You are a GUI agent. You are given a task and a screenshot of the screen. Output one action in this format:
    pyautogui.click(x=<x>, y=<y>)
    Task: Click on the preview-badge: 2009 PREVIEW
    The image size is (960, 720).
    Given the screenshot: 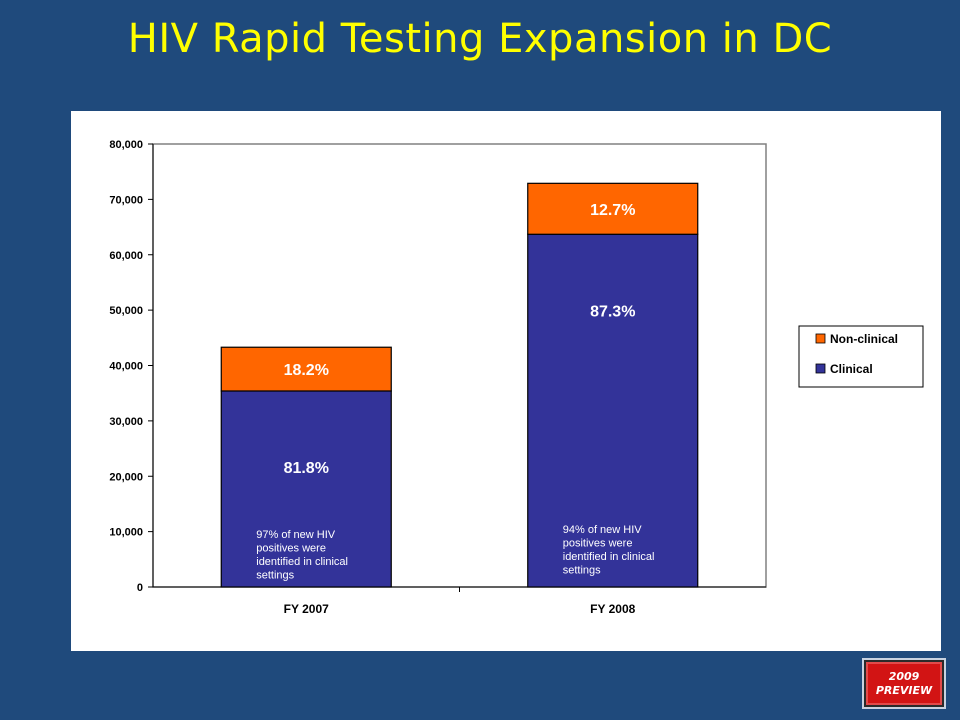 What is the action you would take?
    pyautogui.click(x=904, y=683)
    